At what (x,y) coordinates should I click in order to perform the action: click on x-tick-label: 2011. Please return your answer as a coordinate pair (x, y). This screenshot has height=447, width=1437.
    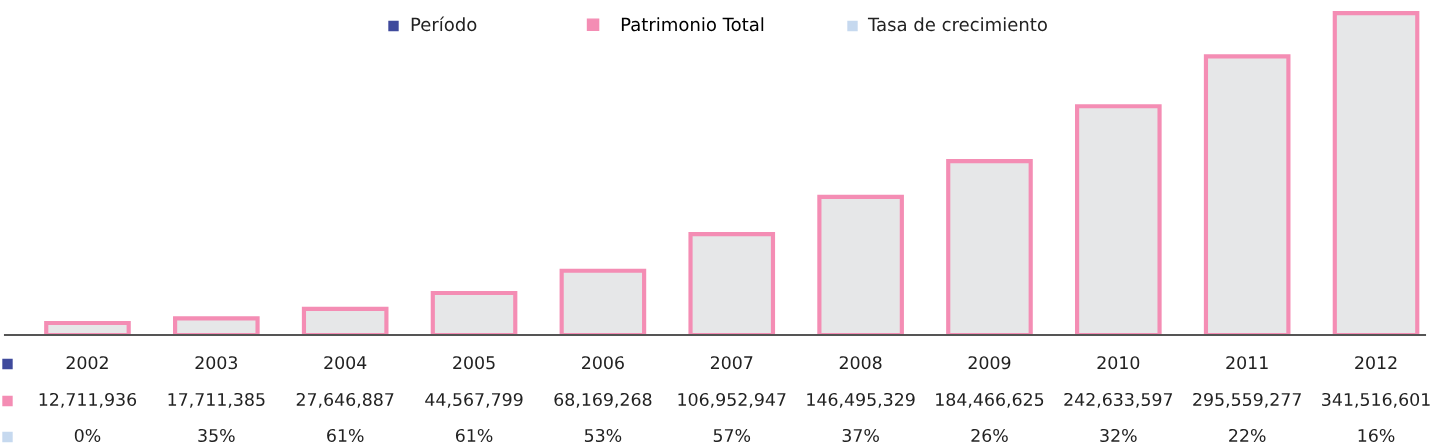
    Looking at the image, I should click on (1247, 363).